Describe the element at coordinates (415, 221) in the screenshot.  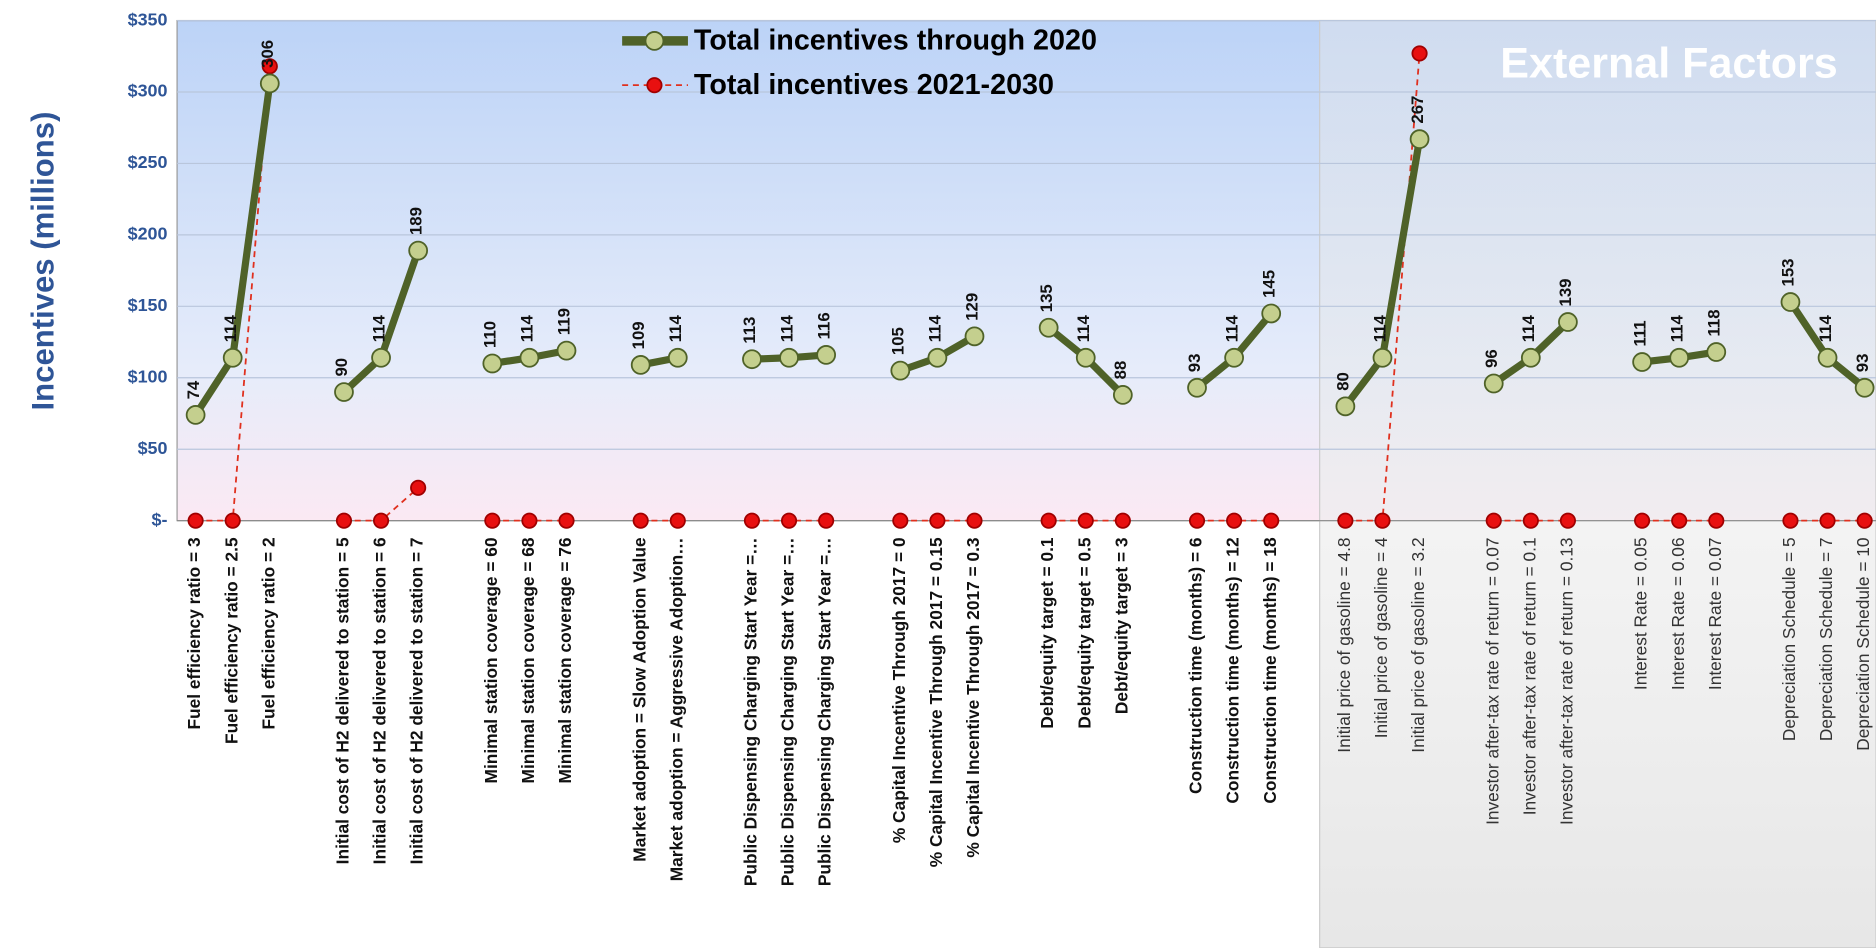
I see `data-label: 189` at that location.